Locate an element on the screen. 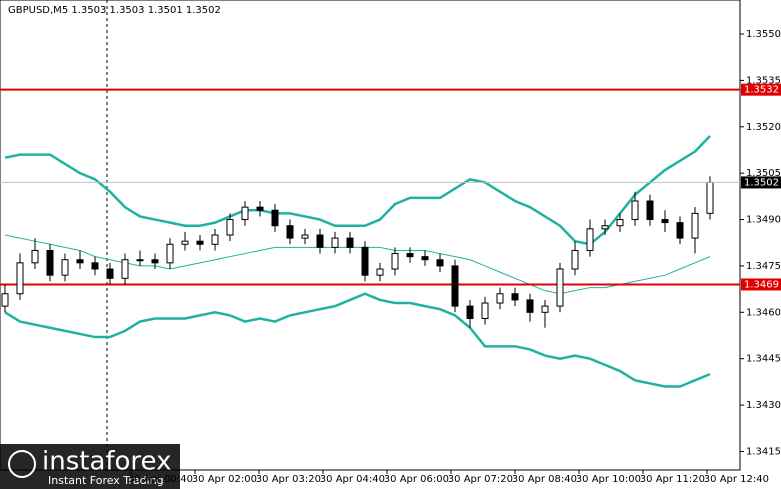 This screenshot has width=781, height=489. price-label: 1.3502 is located at coordinates (761, 182).